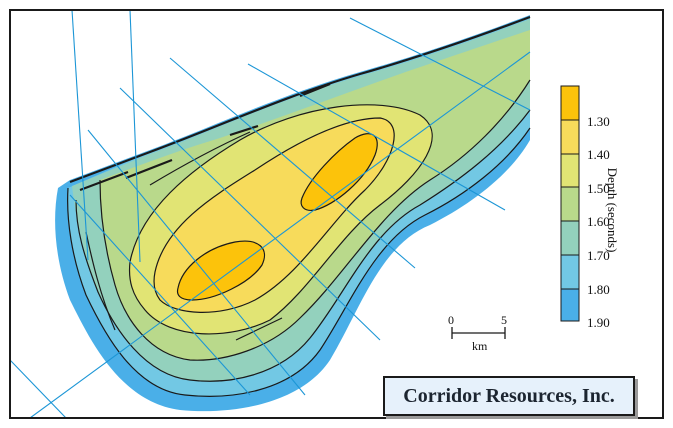 Image resolution: width=673 pixels, height=428 pixels. What do you see at coordinates (478, 333) in the screenshot?
I see `scale-bar` at bounding box center [478, 333].